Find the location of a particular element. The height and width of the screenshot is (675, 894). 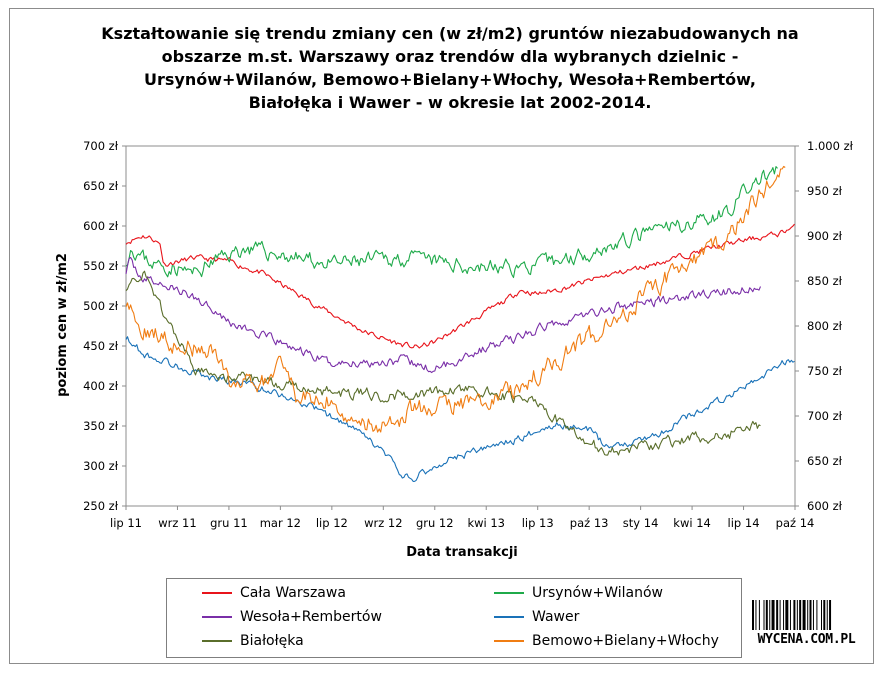

legend-item-wawer: Wawer is located at coordinates (536, 617).